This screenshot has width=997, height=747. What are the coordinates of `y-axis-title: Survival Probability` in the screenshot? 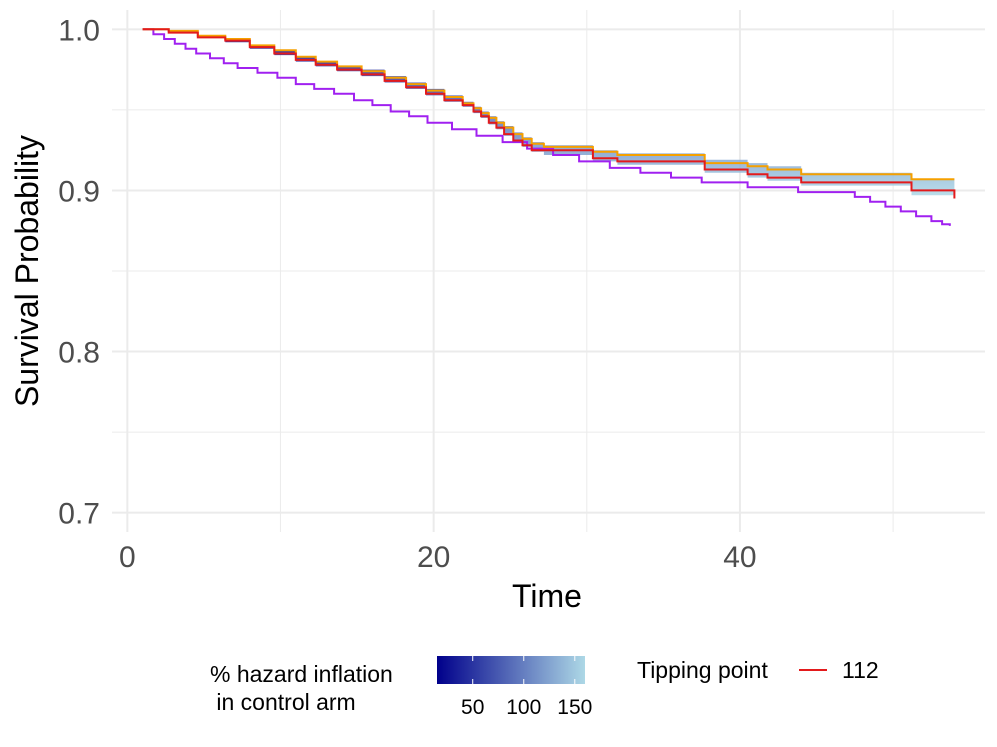 It's located at (27, 271).